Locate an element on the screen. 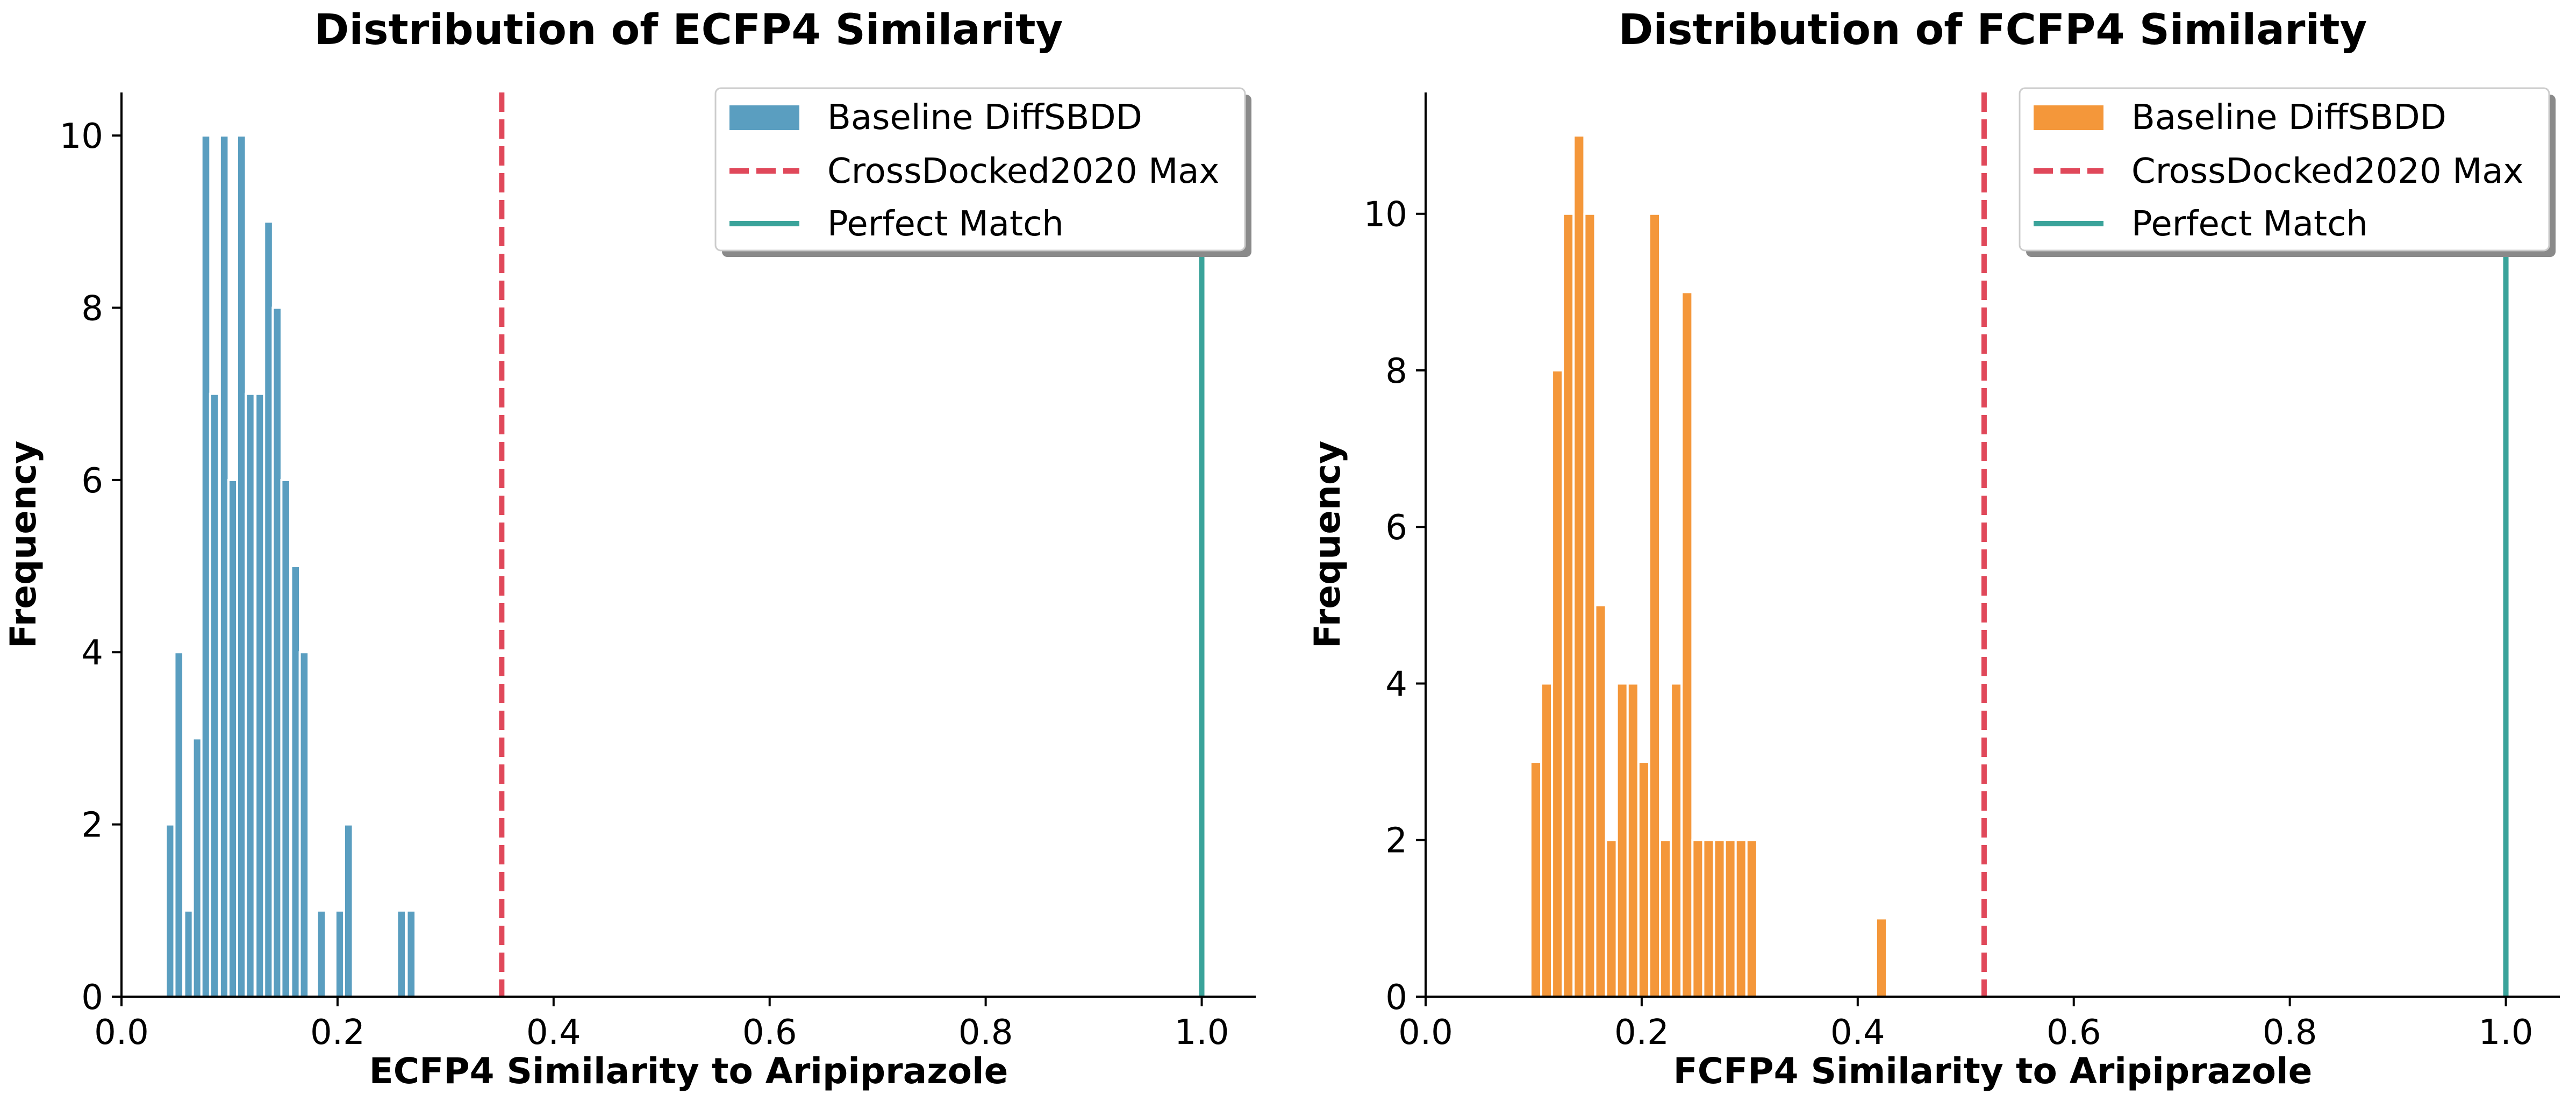 The height and width of the screenshot is (1109, 2576). chart-title: Distribution of ECFP4 Similarity is located at coordinates (688, 30).